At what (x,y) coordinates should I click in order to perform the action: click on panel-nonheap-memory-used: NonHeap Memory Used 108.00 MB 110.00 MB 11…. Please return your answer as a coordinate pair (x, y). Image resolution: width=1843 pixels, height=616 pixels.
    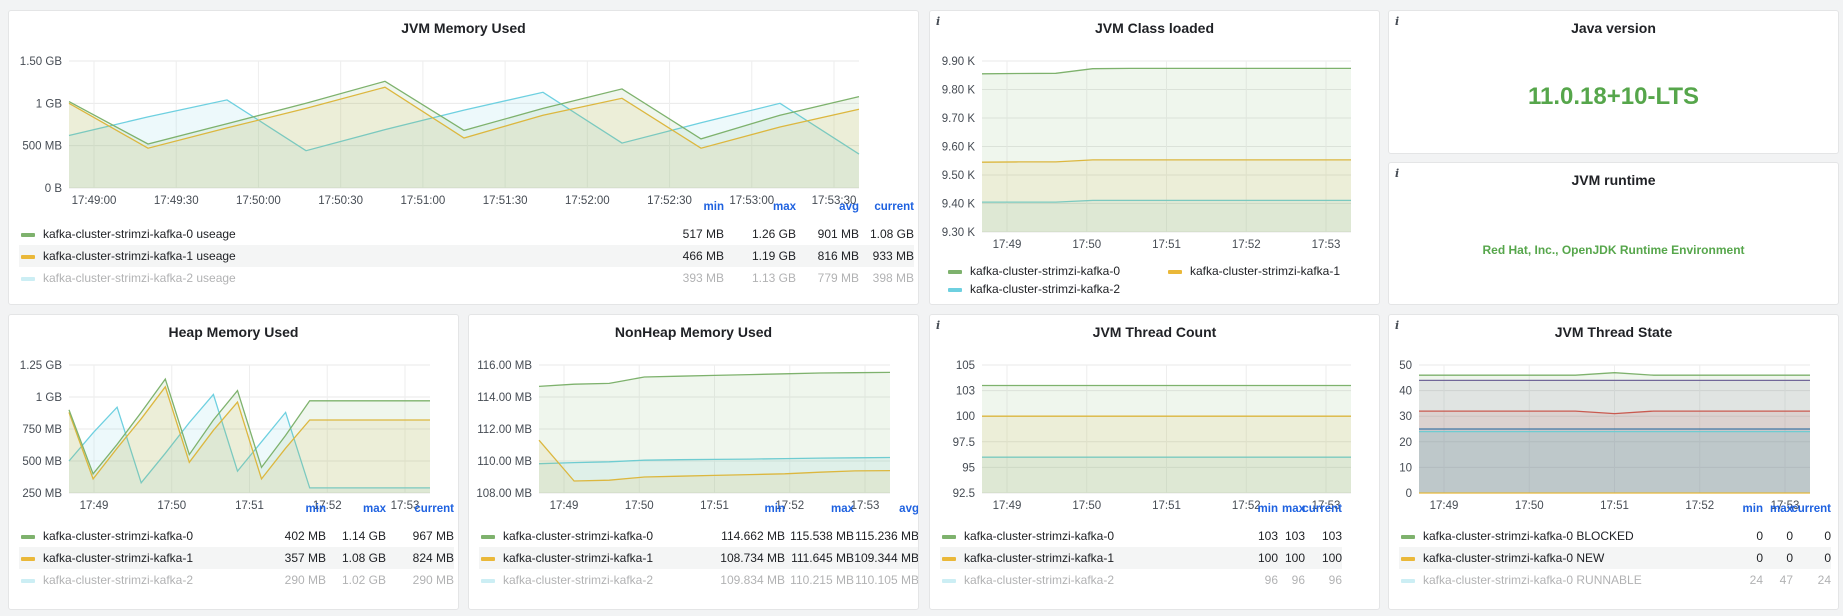
    Looking at the image, I should click on (693, 462).